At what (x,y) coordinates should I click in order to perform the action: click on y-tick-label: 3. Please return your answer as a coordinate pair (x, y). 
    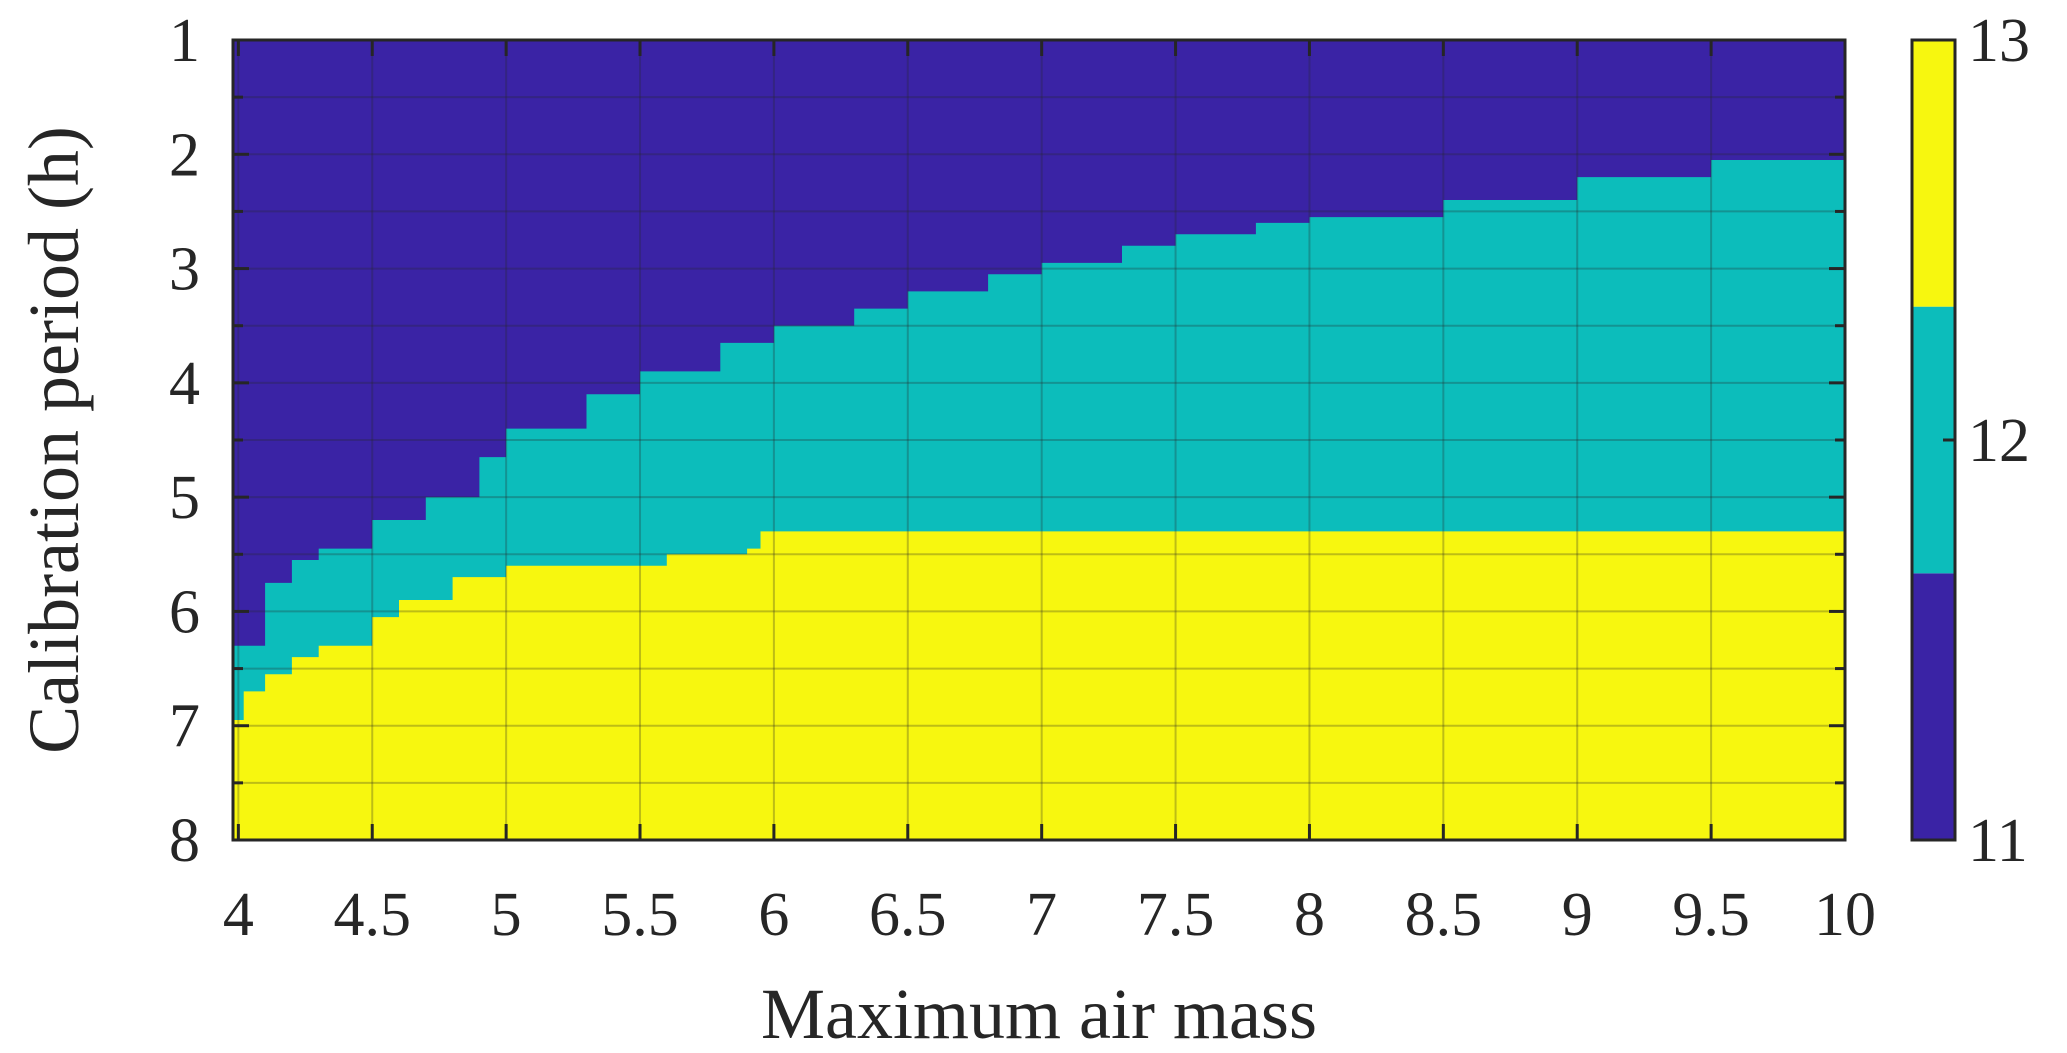
    Looking at the image, I should click on (184, 270).